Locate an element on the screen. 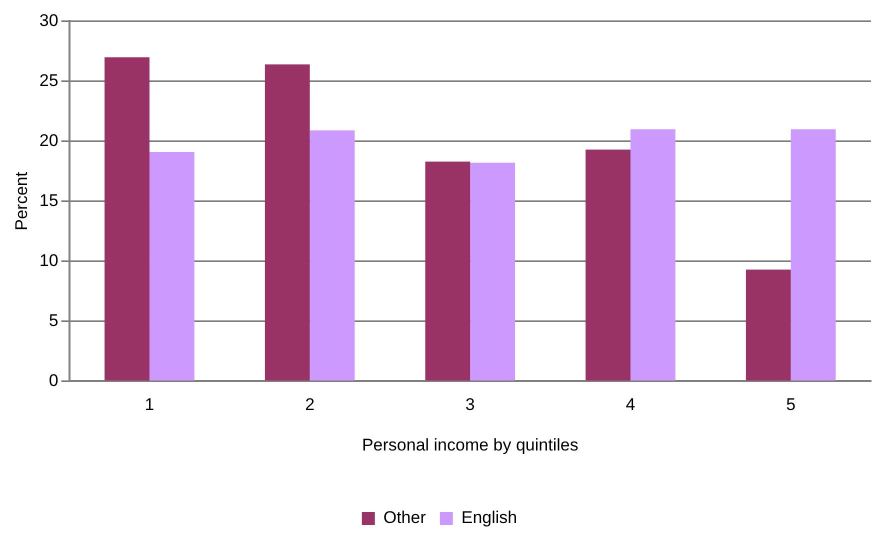 The width and height of the screenshot is (883, 545). y-tick-label: 20 is located at coordinates (48, 140).